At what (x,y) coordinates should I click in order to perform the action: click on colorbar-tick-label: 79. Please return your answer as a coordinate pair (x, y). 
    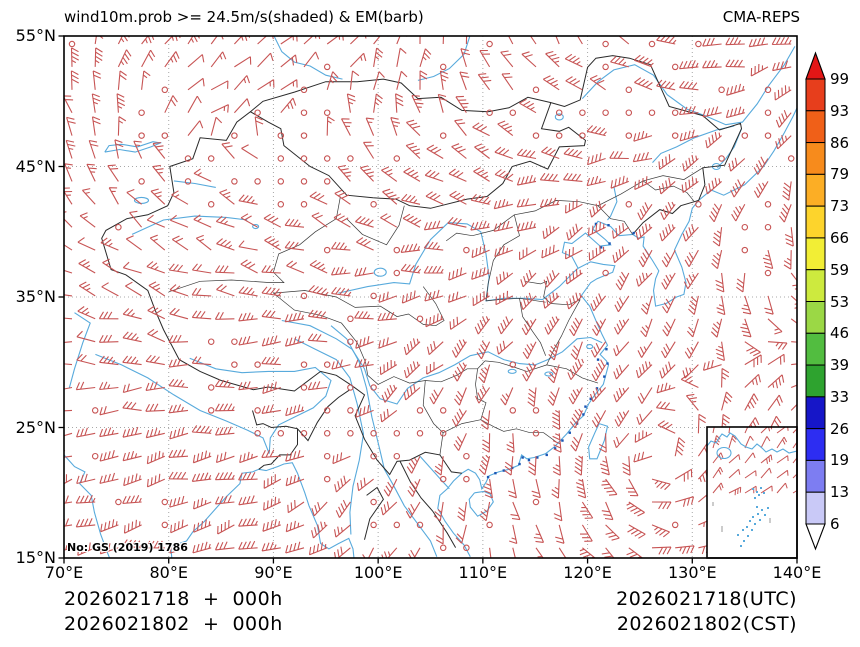
    Looking at the image, I should click on (840, 174).